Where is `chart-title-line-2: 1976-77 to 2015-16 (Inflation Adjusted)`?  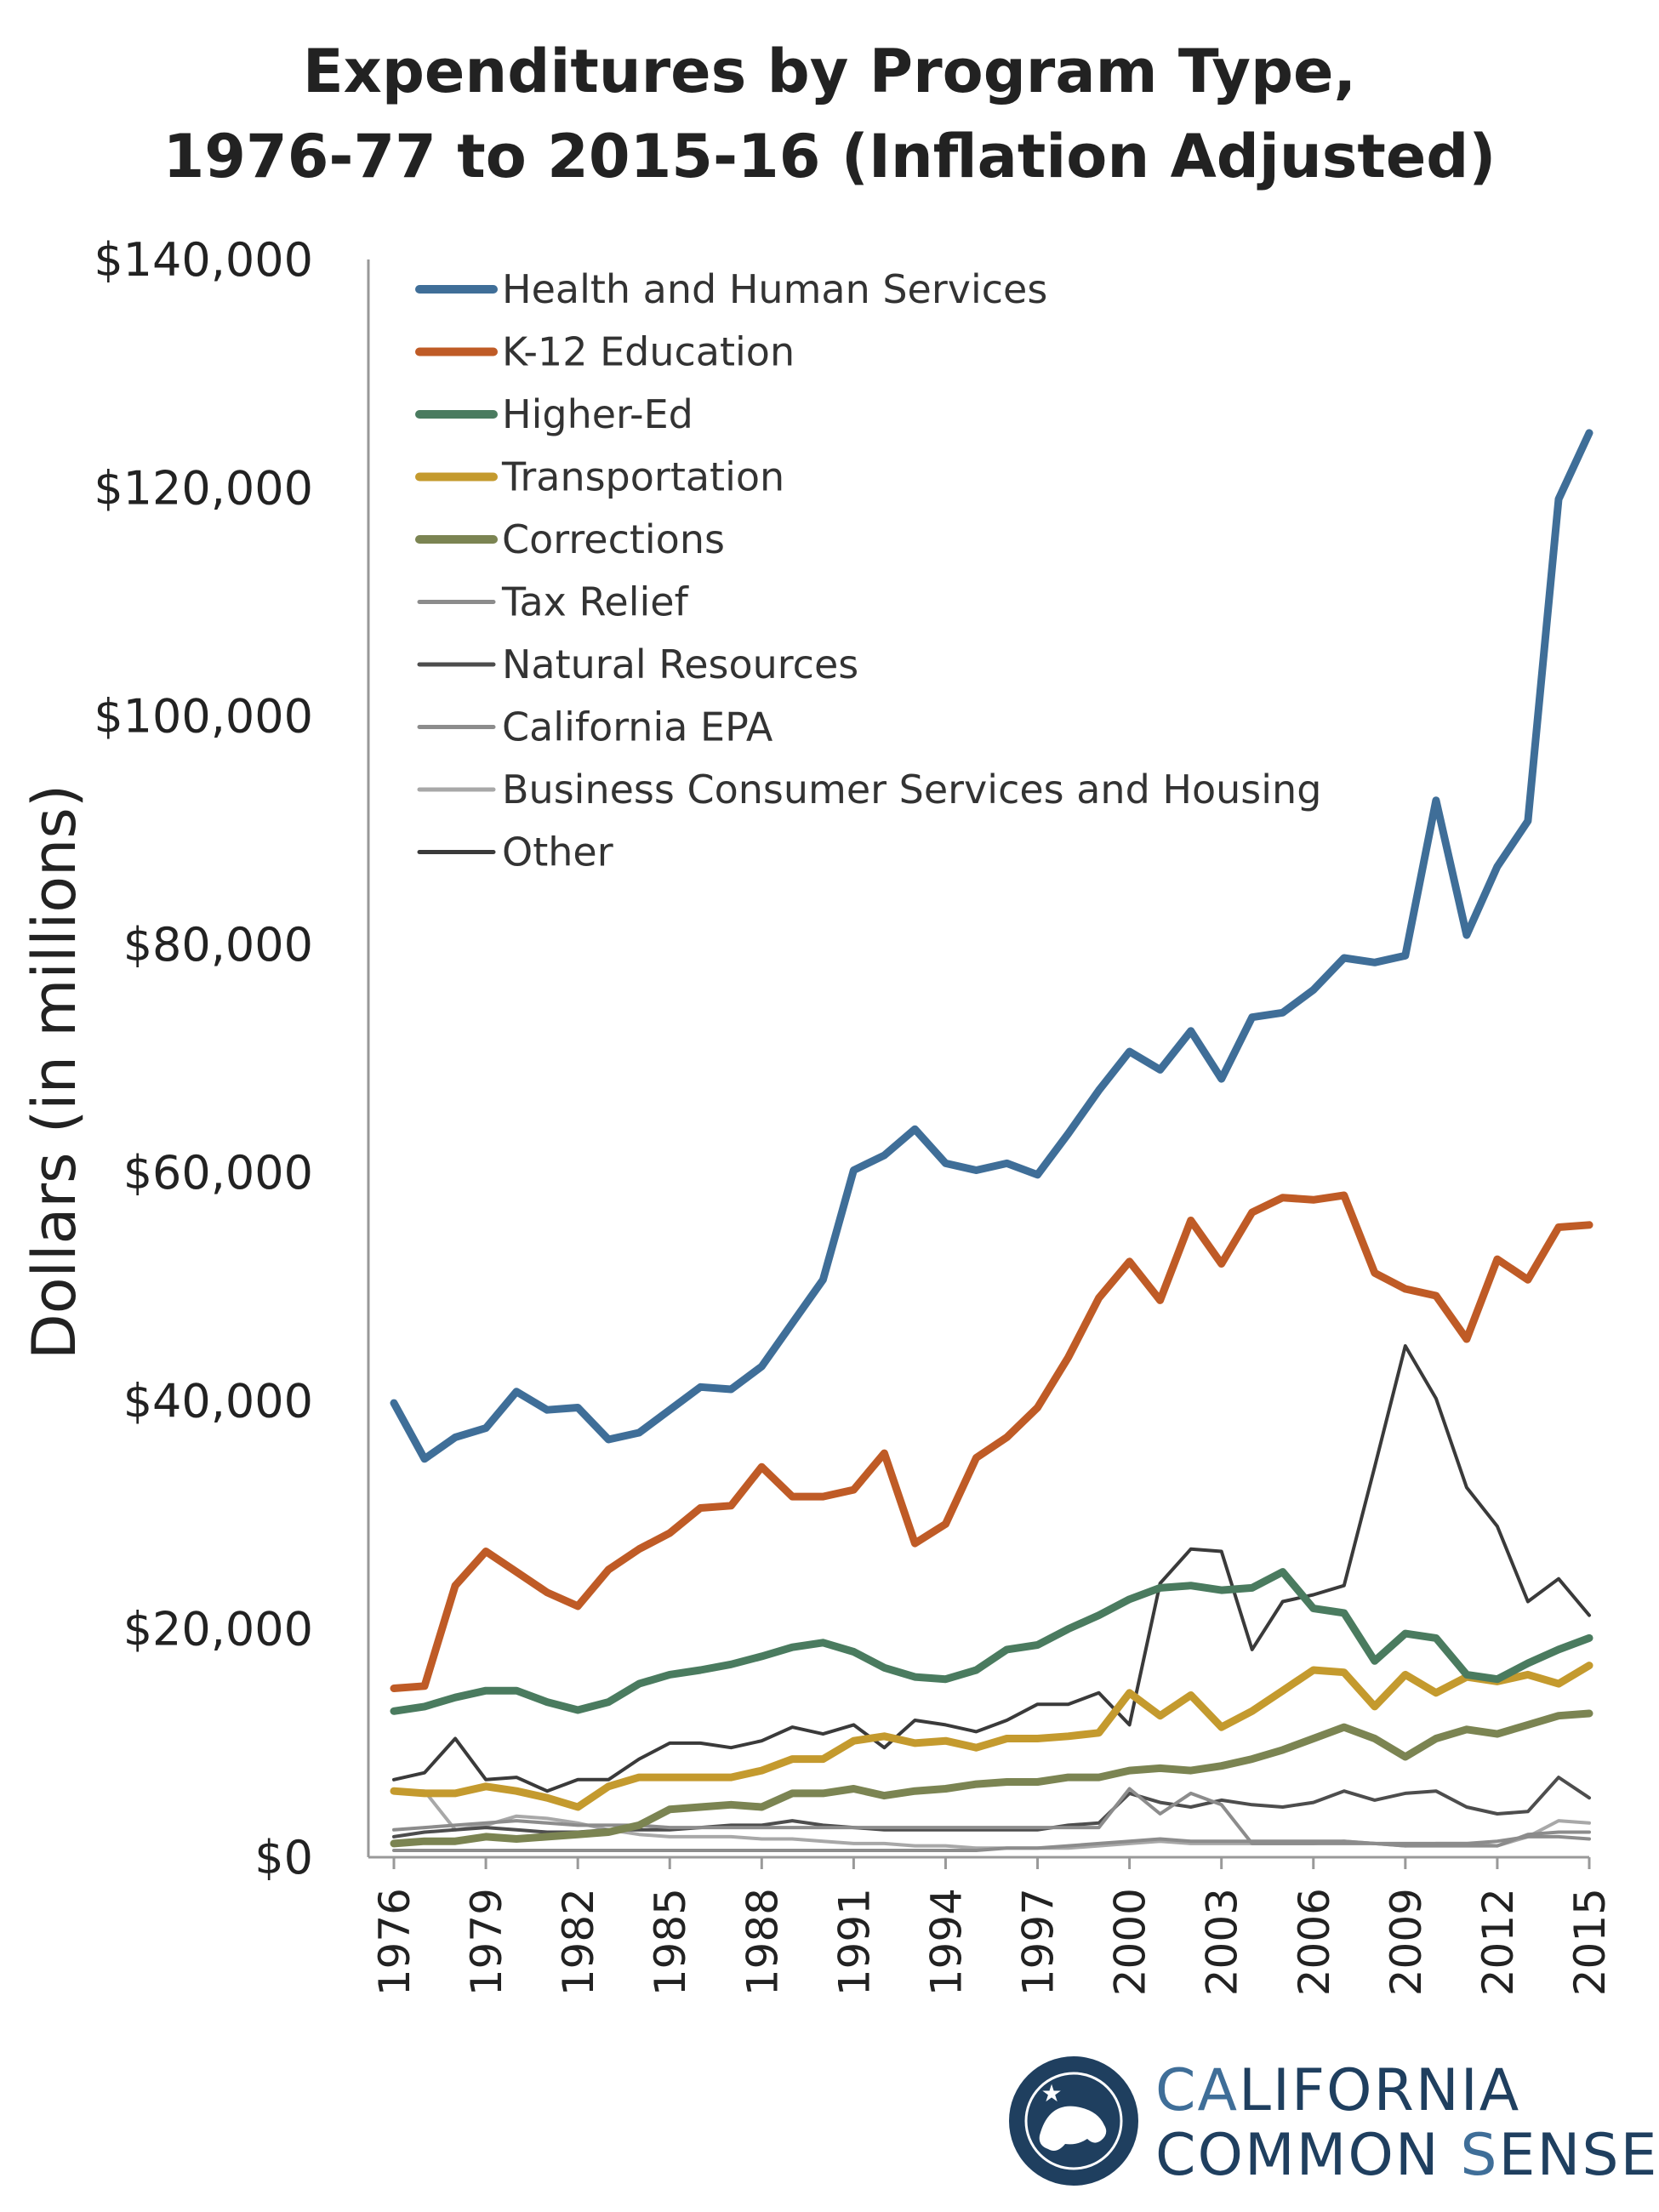 chart-title-line-2: 1976-77 to 2015-16 (Inflation Adjusted) is located at coordinates (830, 156).